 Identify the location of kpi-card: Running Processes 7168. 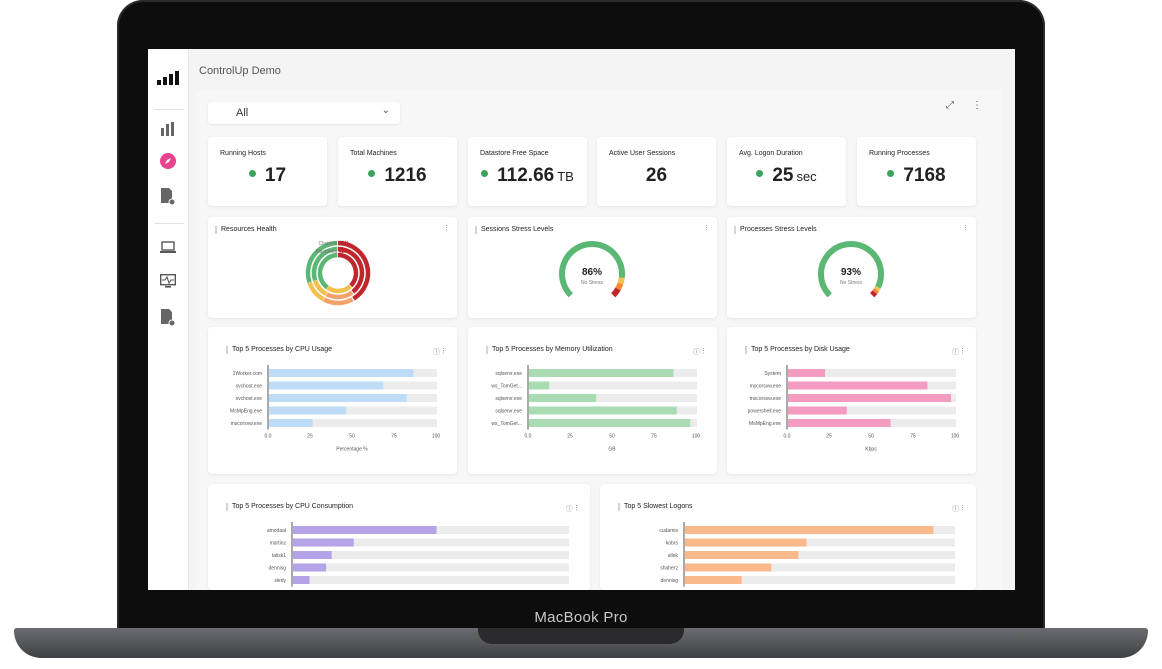
(916, 171).